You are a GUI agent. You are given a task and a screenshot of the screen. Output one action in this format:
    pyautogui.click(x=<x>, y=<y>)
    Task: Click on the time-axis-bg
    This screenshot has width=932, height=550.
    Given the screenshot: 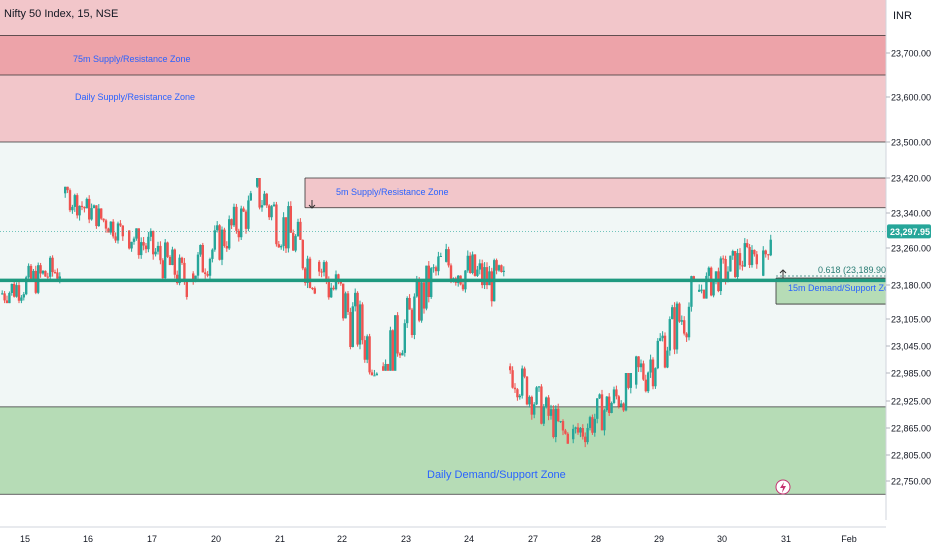 What is the action you would take?
    pyautogui.click(x=443, y=535)
    